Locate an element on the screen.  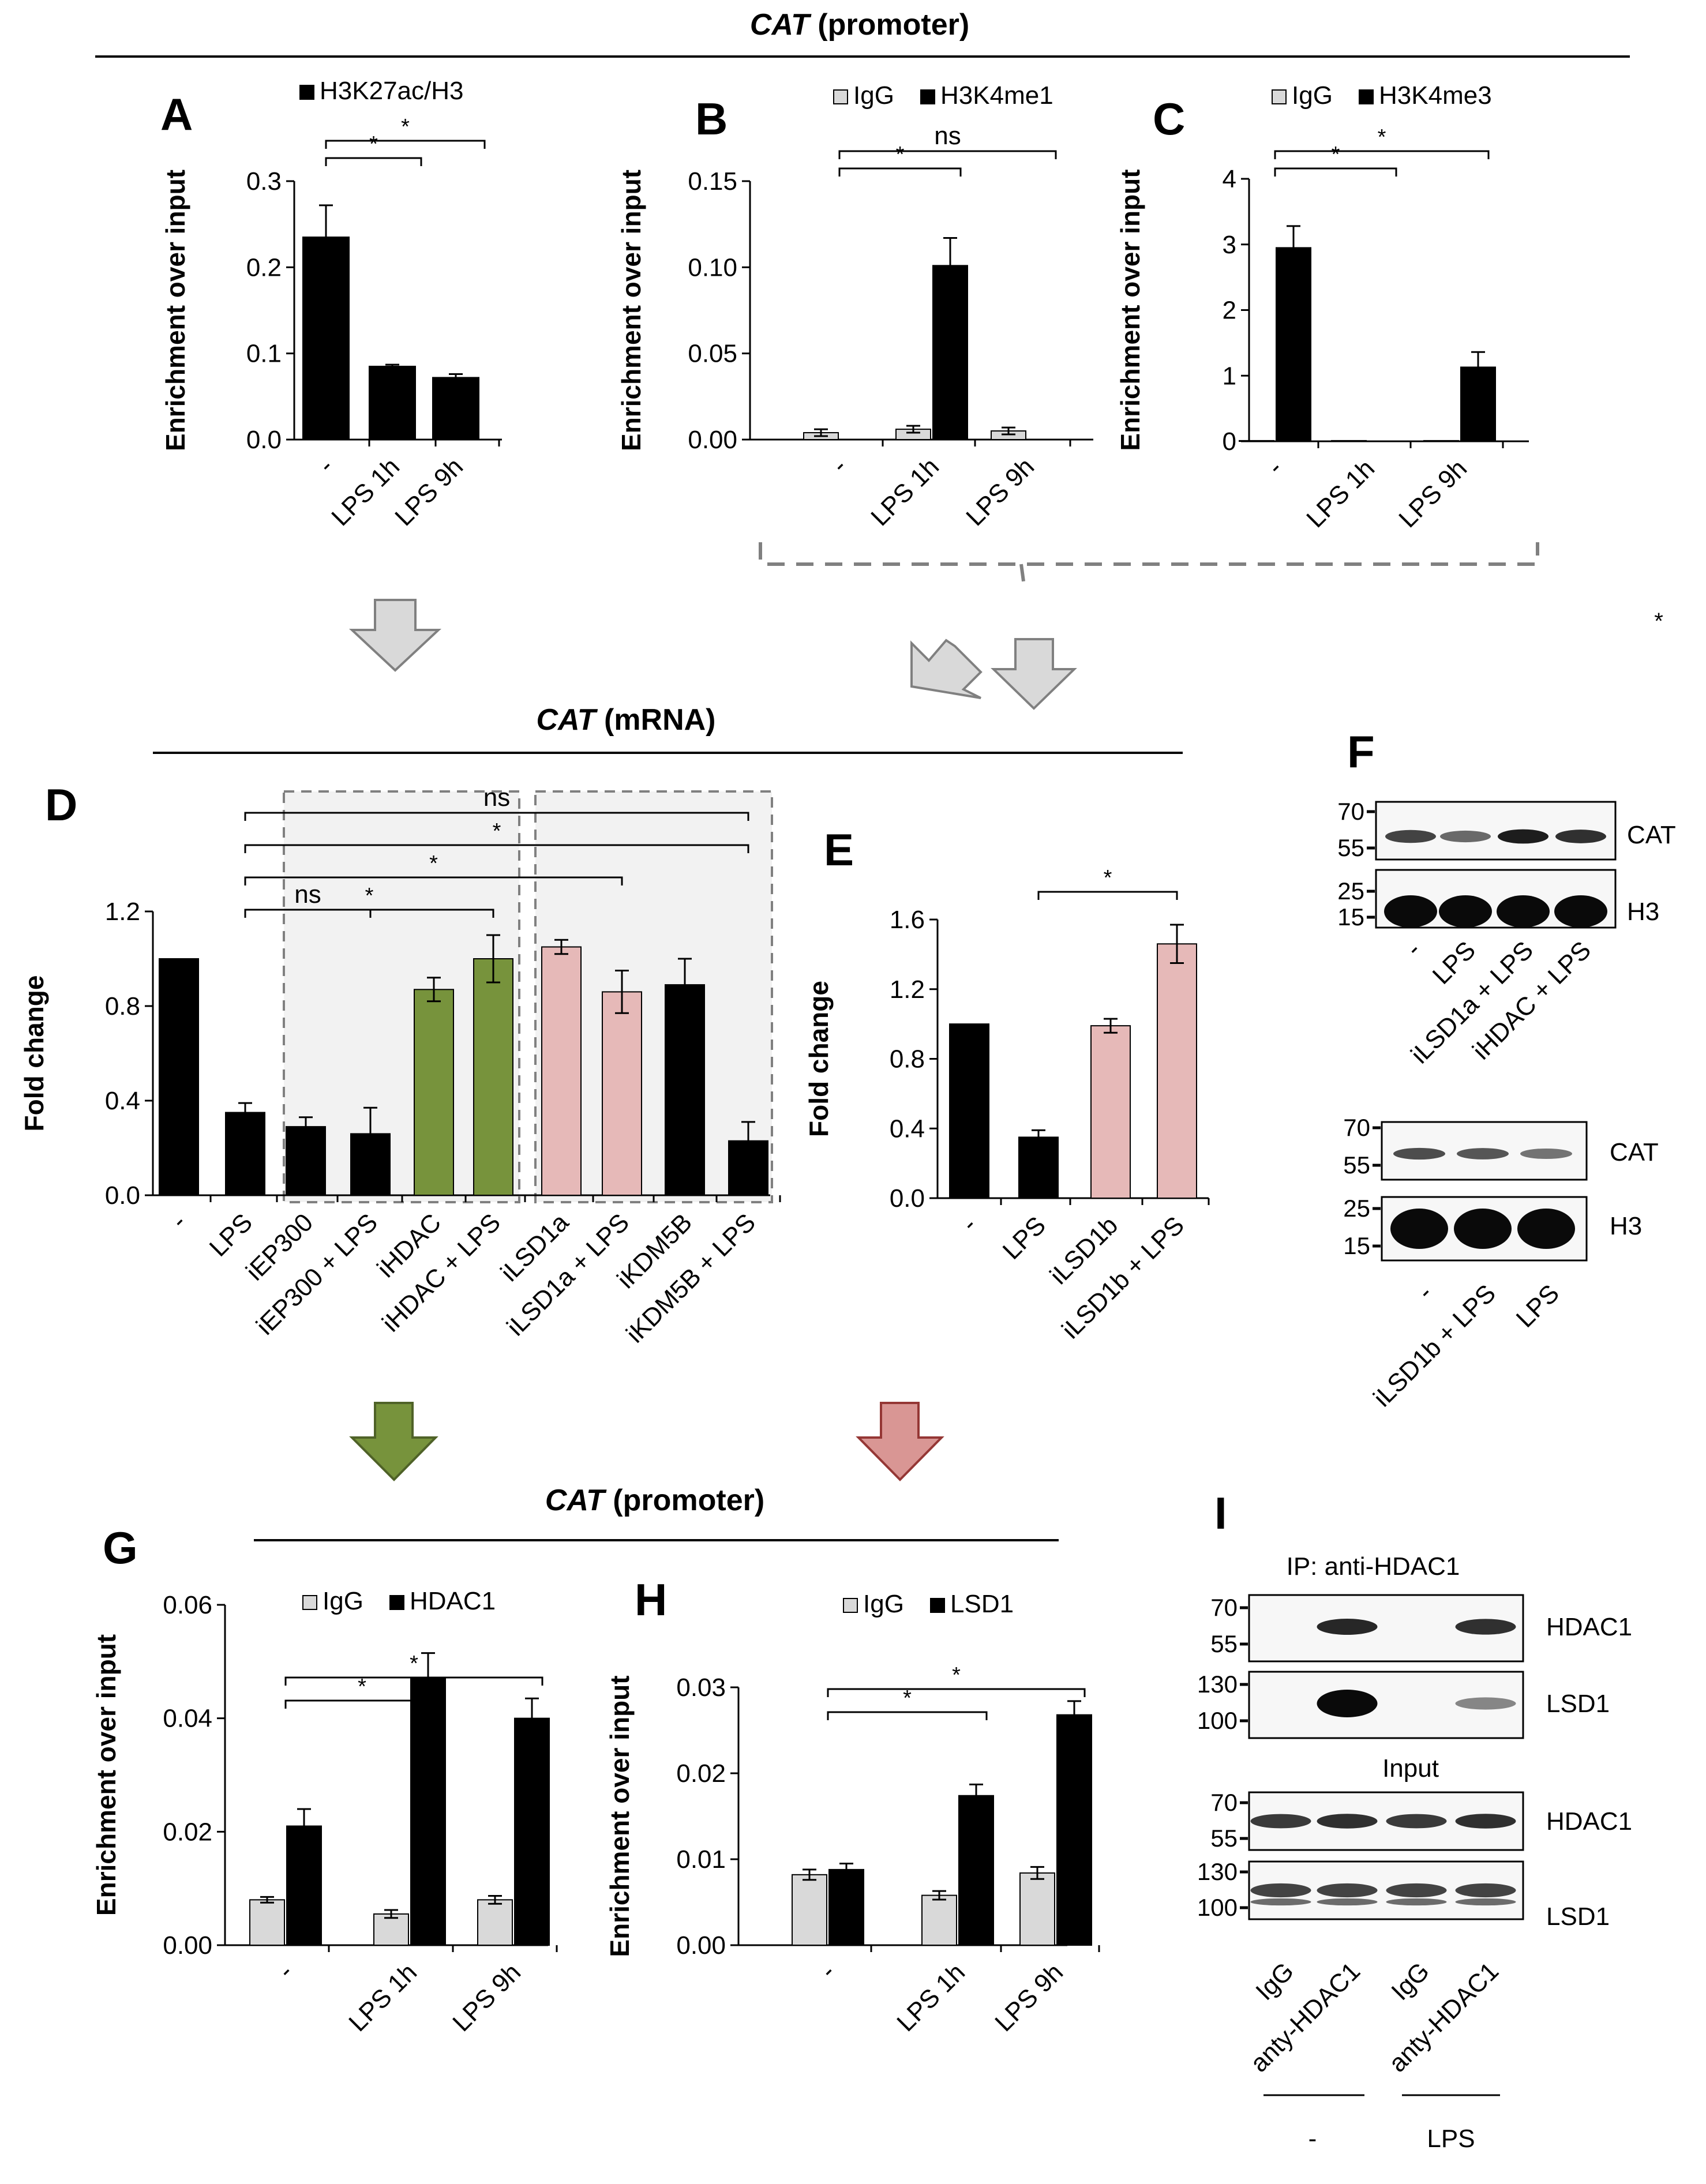
y-tick-label: 0.1 is located at coordinates (264, 354).